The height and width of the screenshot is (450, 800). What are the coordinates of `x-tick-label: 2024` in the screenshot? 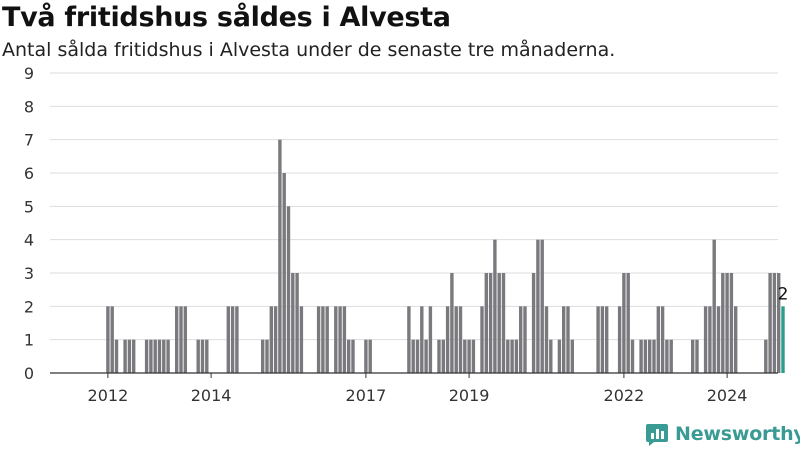 It's located at (727, 395).